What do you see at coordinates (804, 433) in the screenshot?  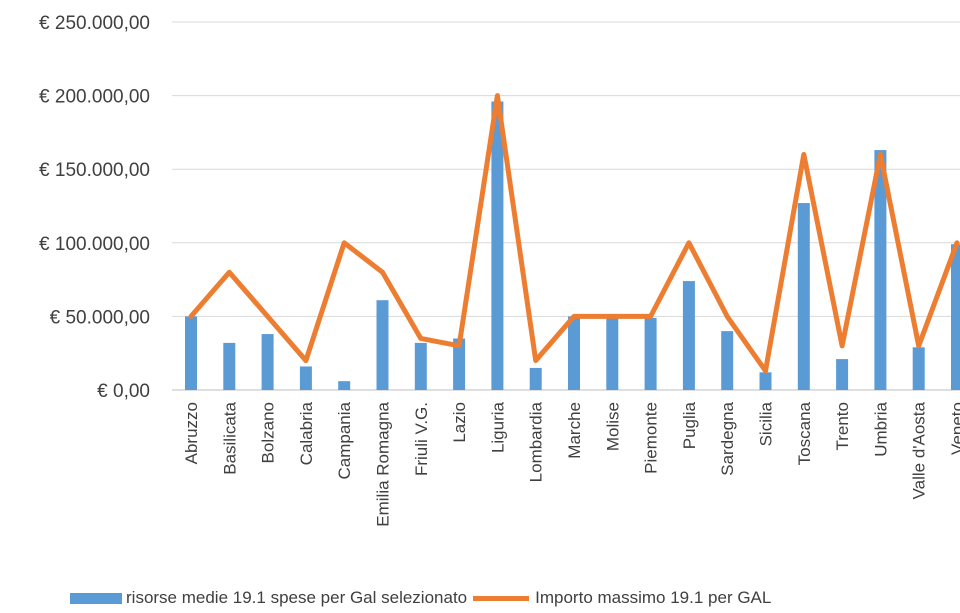 I see `x-tick-label: Toscana` at bounding box center [804, 433].